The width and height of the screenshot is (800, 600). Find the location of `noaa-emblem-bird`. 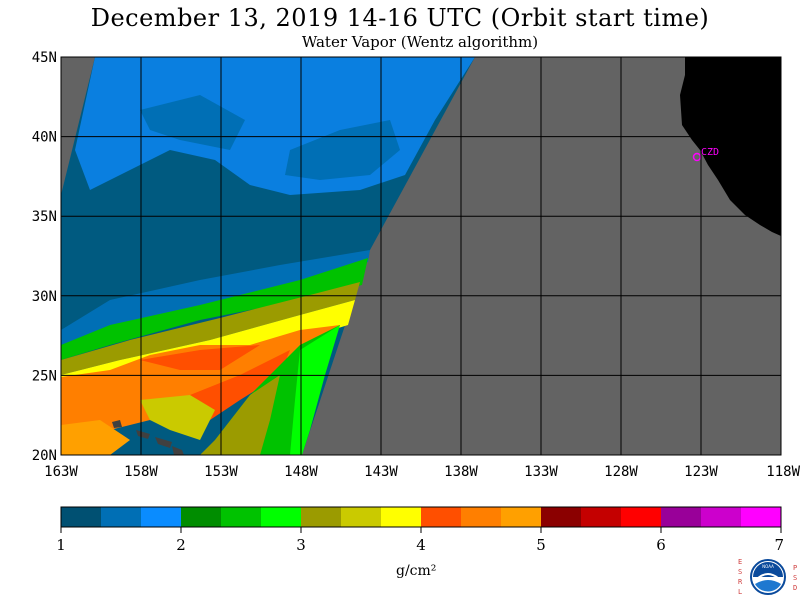

noaa-emblem-bird is located at coordinates (768, 576).